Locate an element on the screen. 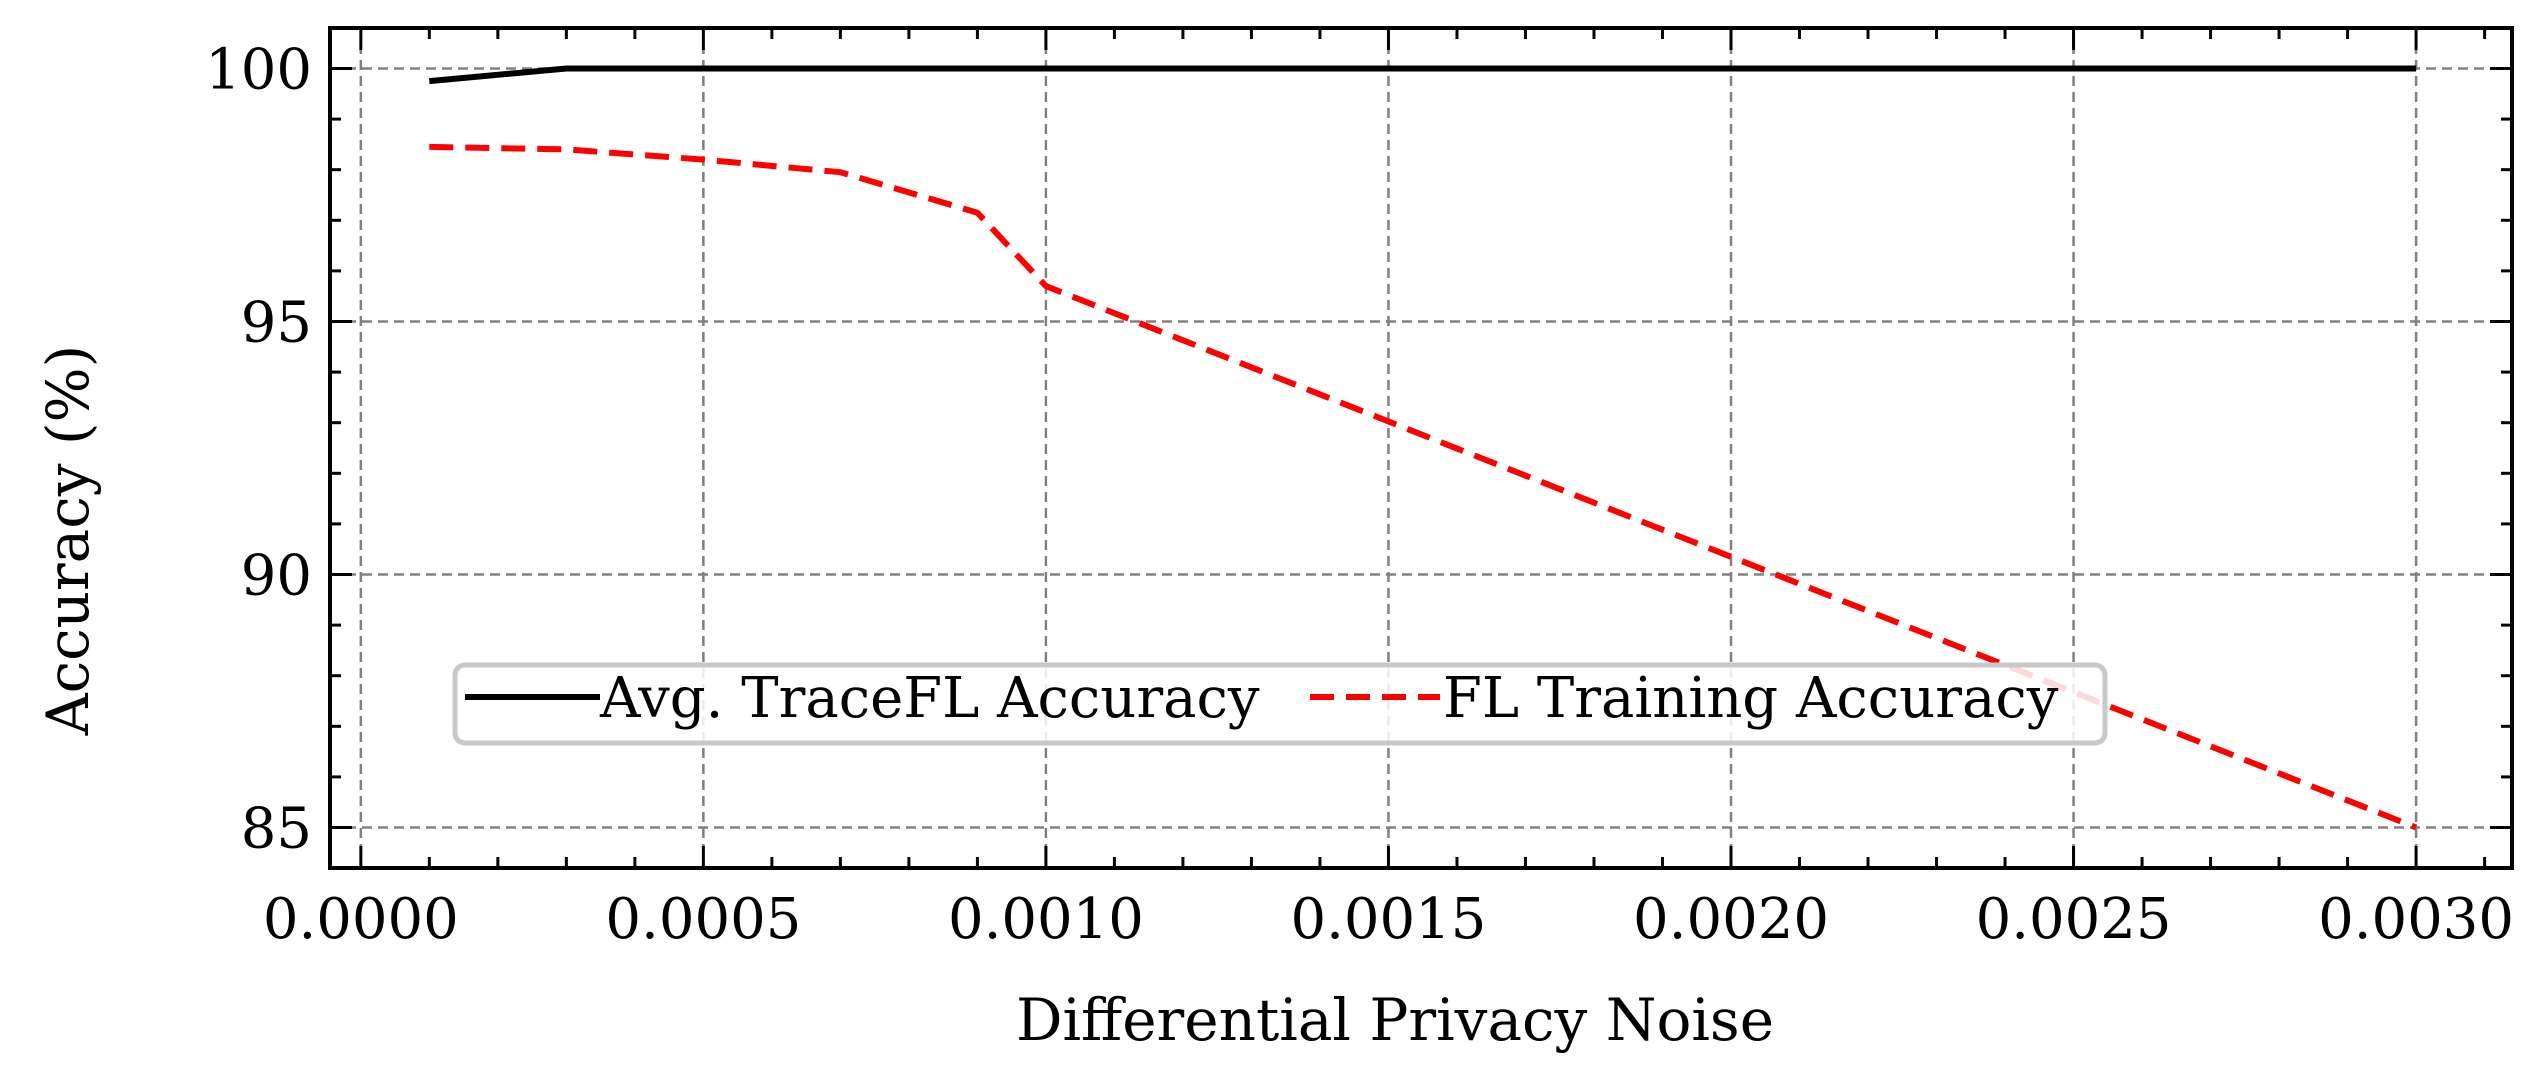 The image size is (2538, 1081). y-tick-label: 85 is located at coordinates (276, 829).